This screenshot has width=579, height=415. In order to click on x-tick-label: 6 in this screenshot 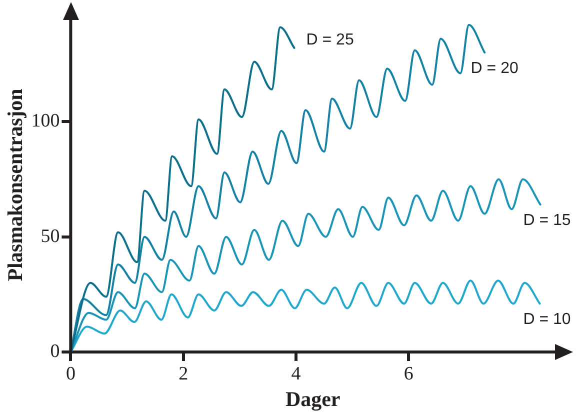, I will do `click(409, 373)`.